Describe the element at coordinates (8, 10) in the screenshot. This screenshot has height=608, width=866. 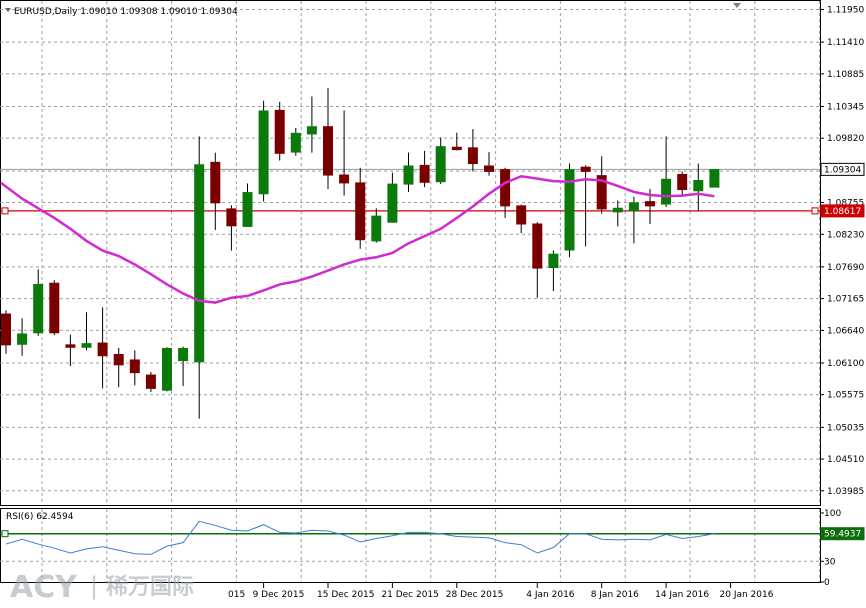
I see `menu-triangle-icon` at that location.